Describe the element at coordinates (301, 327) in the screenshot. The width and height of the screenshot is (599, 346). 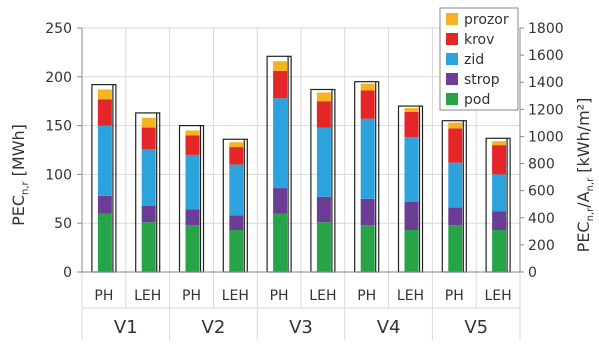
I see `group-label-V3: V3` at that location.